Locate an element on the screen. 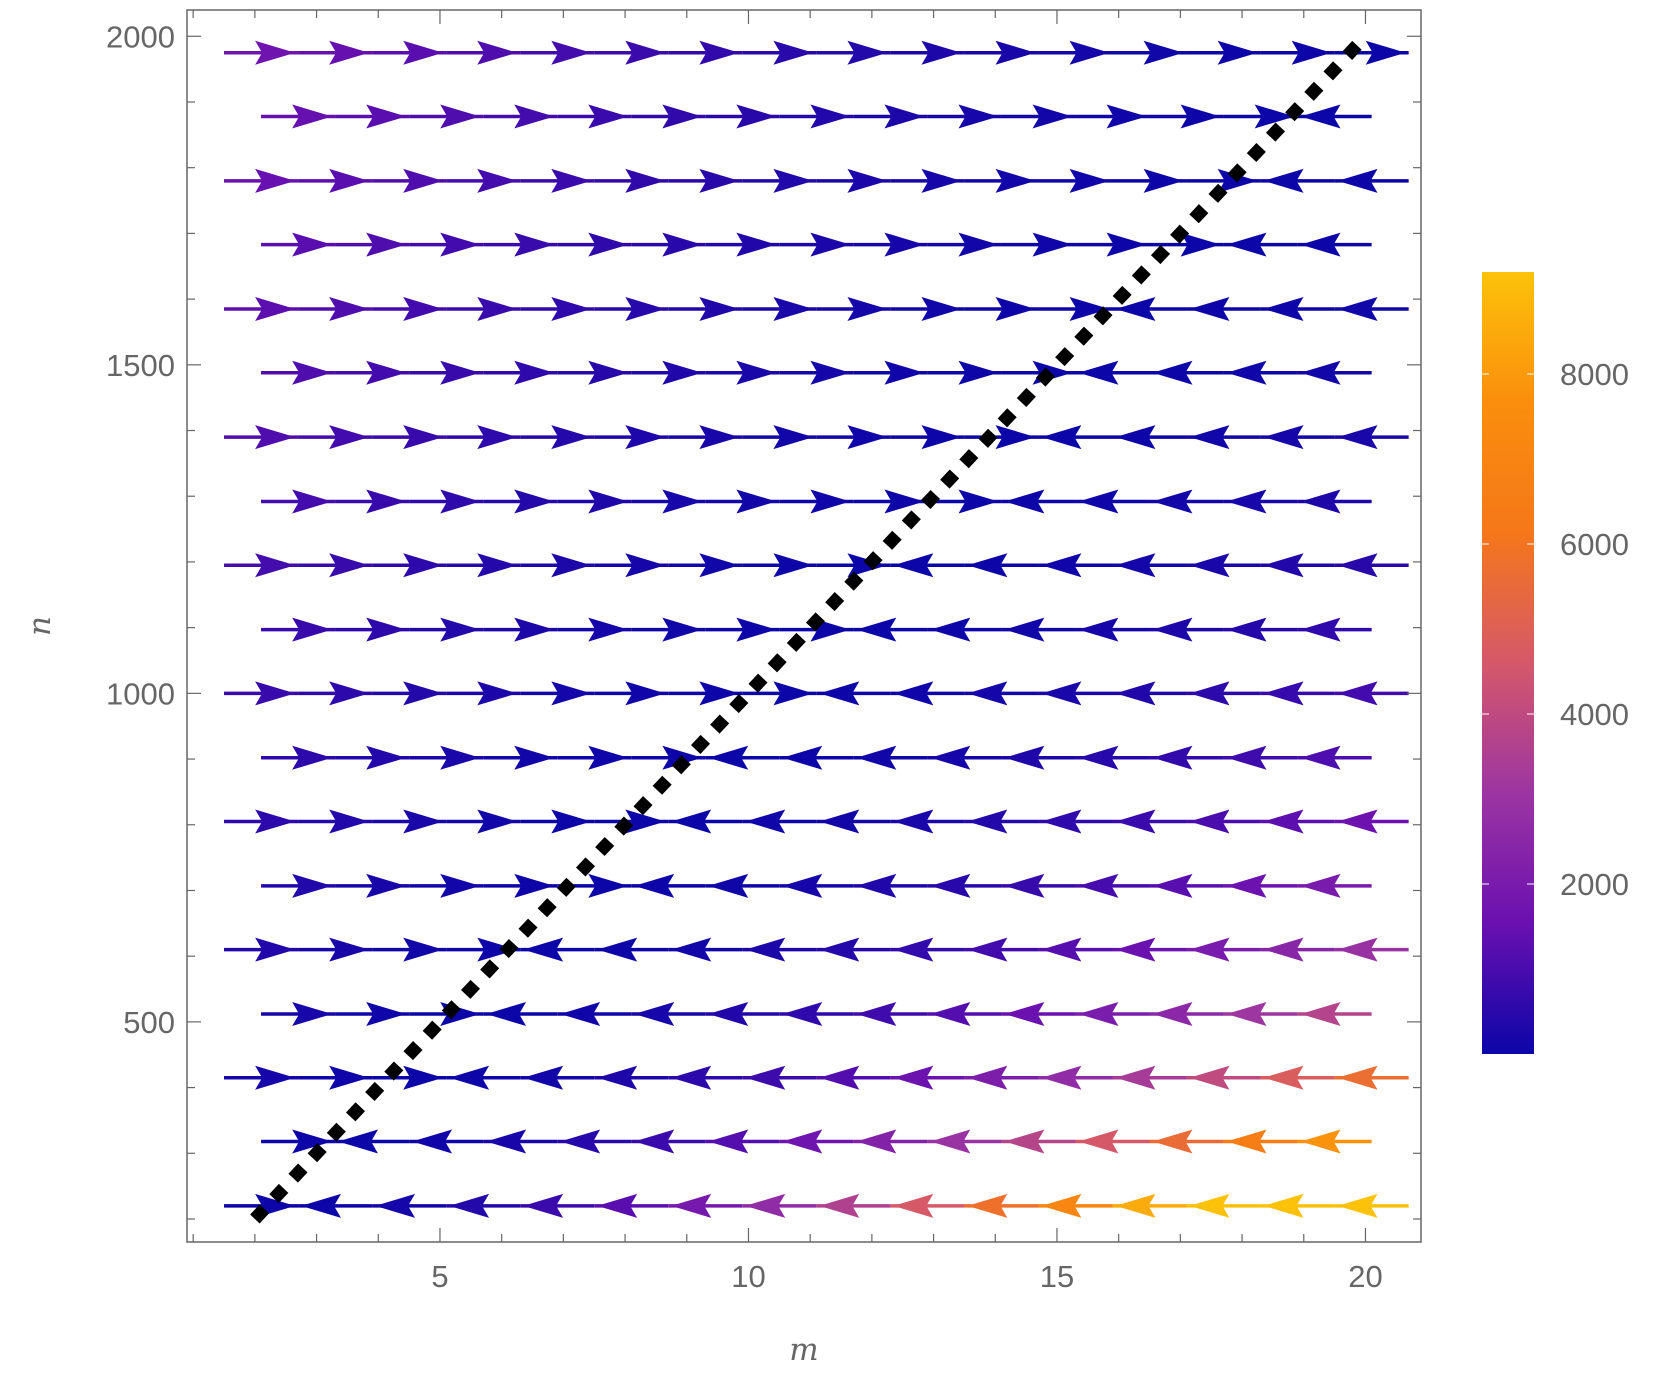 The width and height of the screenshot is (1661, 1384). x-tick-label: 15 is located at coordinates (1057, 1276).